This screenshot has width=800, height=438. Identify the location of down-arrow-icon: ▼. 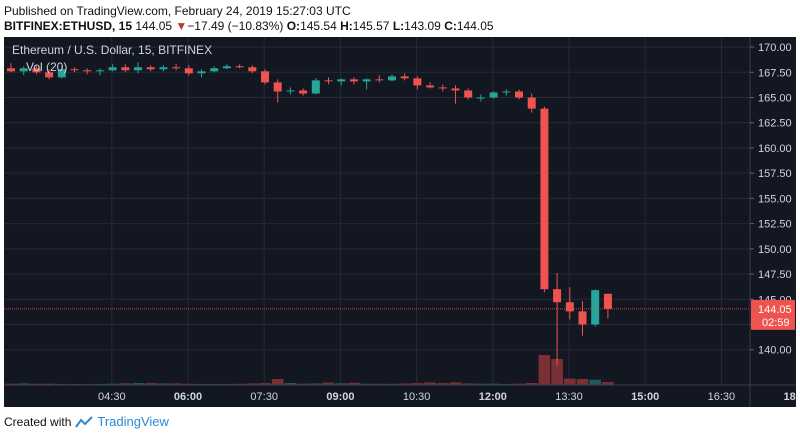
(181, 26).